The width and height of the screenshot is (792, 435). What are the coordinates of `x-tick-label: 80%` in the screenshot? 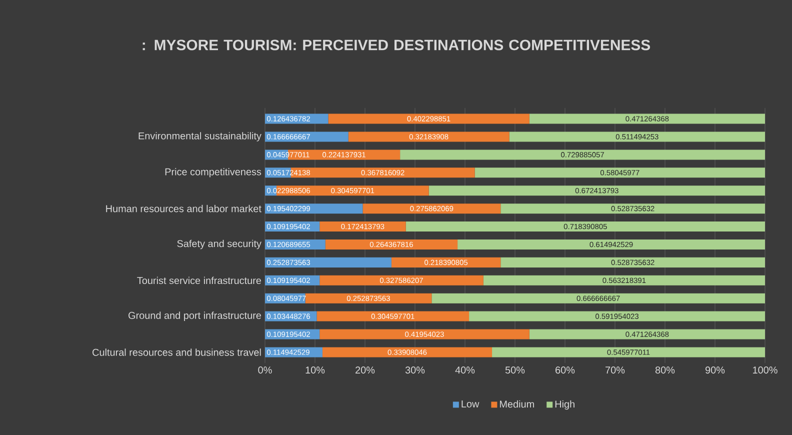 It's located at (665, 370).